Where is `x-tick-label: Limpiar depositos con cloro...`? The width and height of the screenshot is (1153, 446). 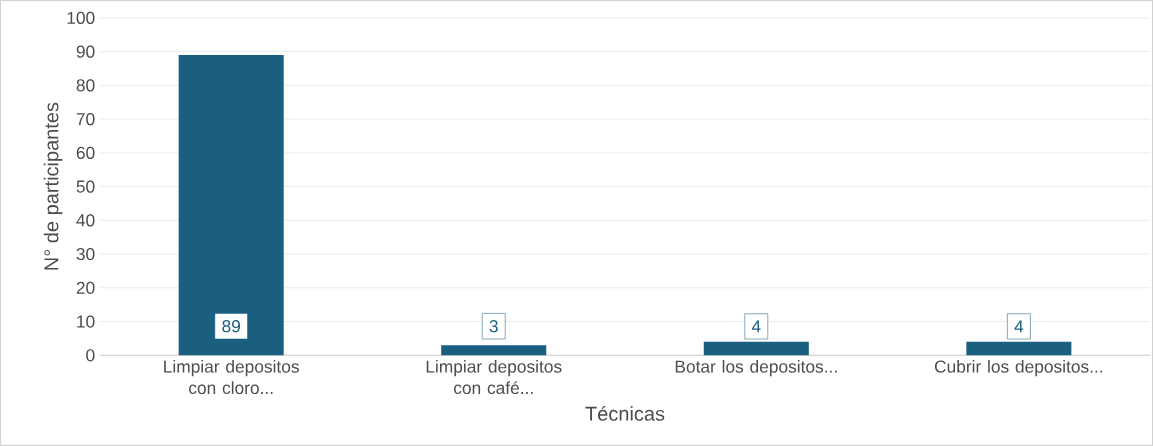 x-tick-label: Limpiar depositos con cloro... is located at coordinates (231, 377).